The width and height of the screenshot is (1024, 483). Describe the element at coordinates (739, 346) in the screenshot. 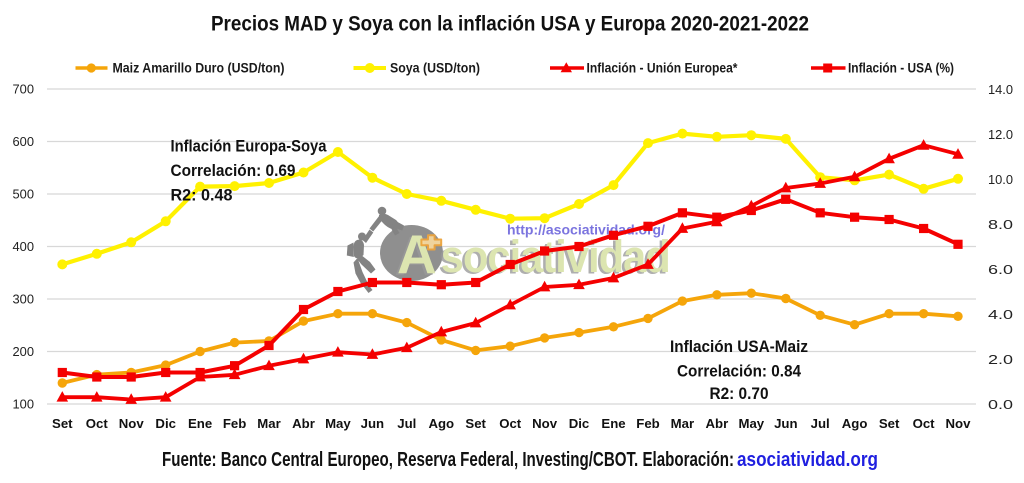

I see `svg-text: Inflación USA-Maiz` at that location.